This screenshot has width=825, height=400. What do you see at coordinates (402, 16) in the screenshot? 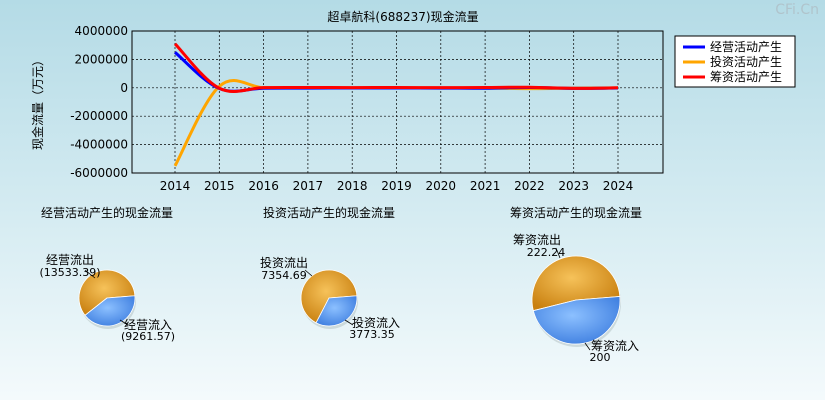
I see `chart-title: 超卓航科(688237)现金流量` at bounding box center [402, 16].